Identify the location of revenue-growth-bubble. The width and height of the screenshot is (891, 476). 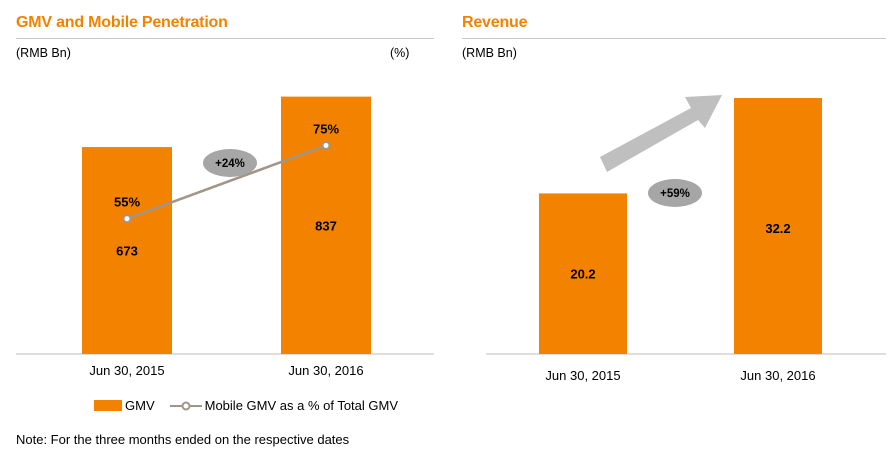
(675, 193).